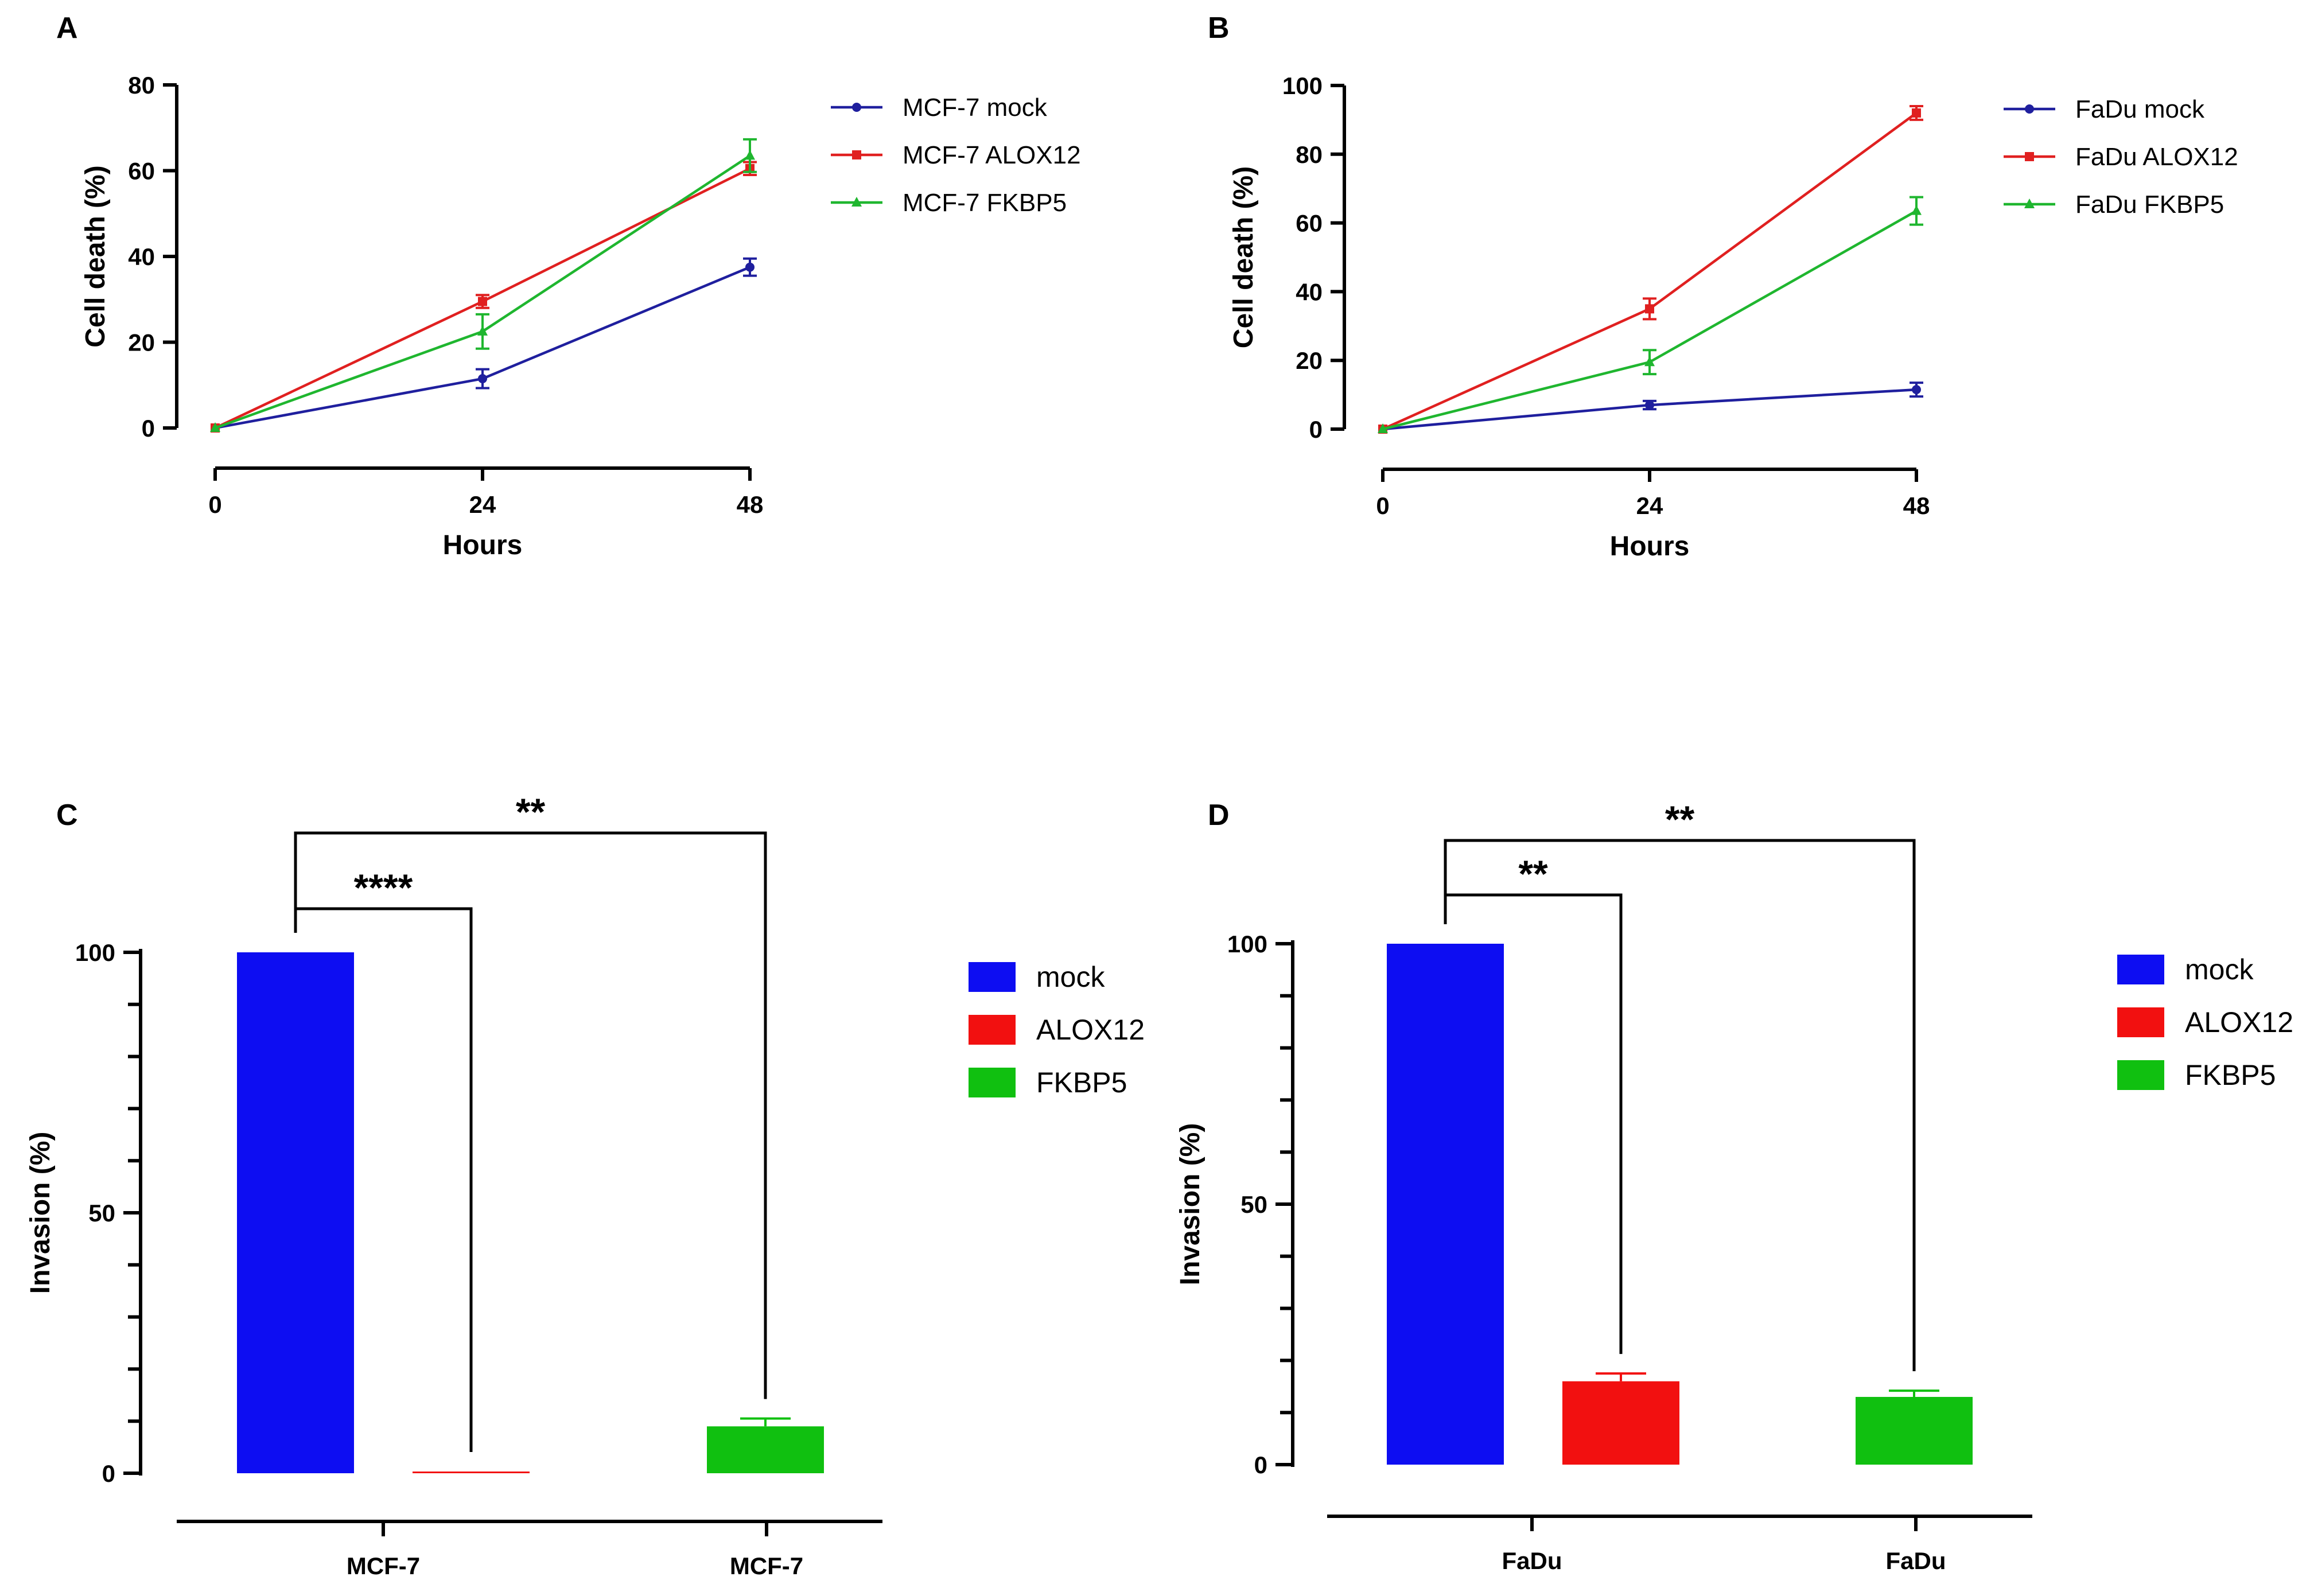  Describe the element at coordinates (975, 108) in the screenshot. I see `legend-label: MCF-7 mock` at that location.